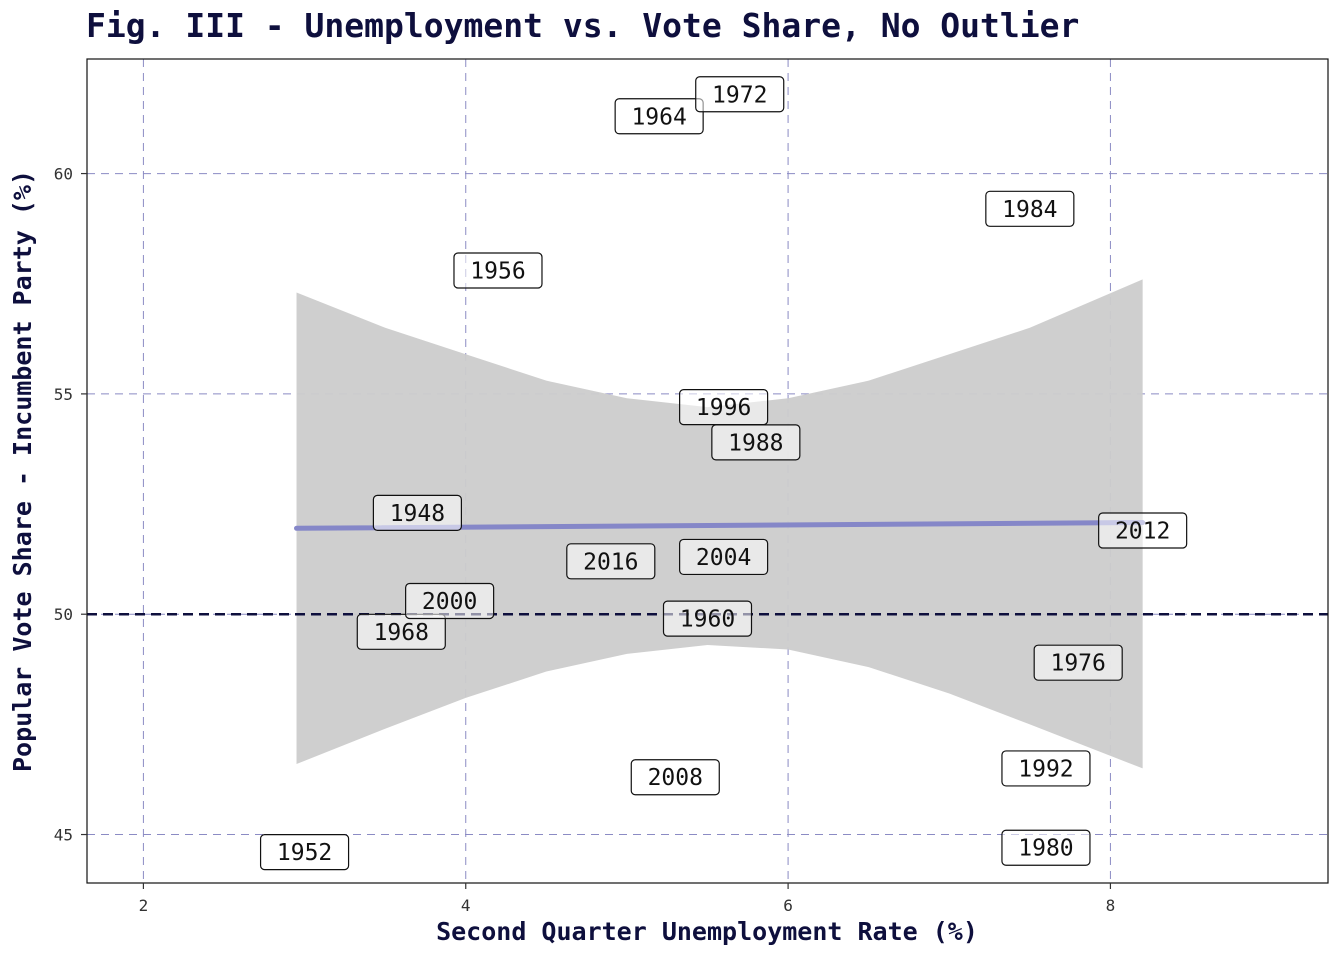 The width and height of the screenshot is (1344, 960). What do you see at coordinates (466, 905) in the screenshot?
I see `x-tick-label: 4` at bounding box center [466, 905].